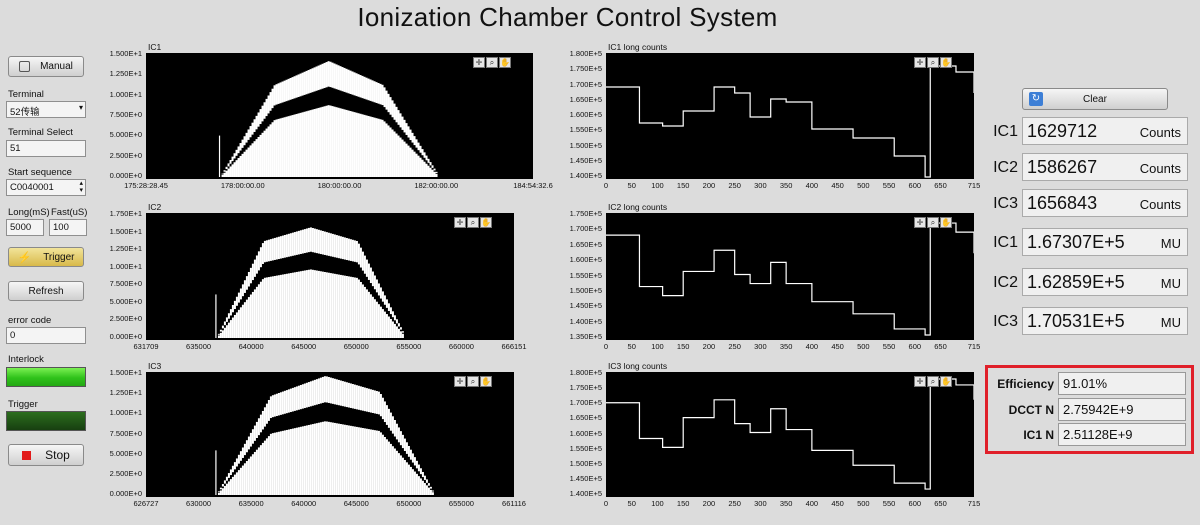  Describe the element at coordinates (790, 116) in the screenshot. I see `ic1-long-plot` at that location.